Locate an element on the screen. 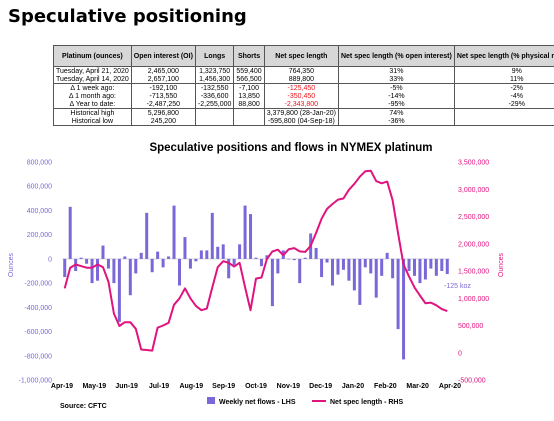 This screenshot has height=421, width=554. table-cell: -36% is located at coordinates (396, 121).